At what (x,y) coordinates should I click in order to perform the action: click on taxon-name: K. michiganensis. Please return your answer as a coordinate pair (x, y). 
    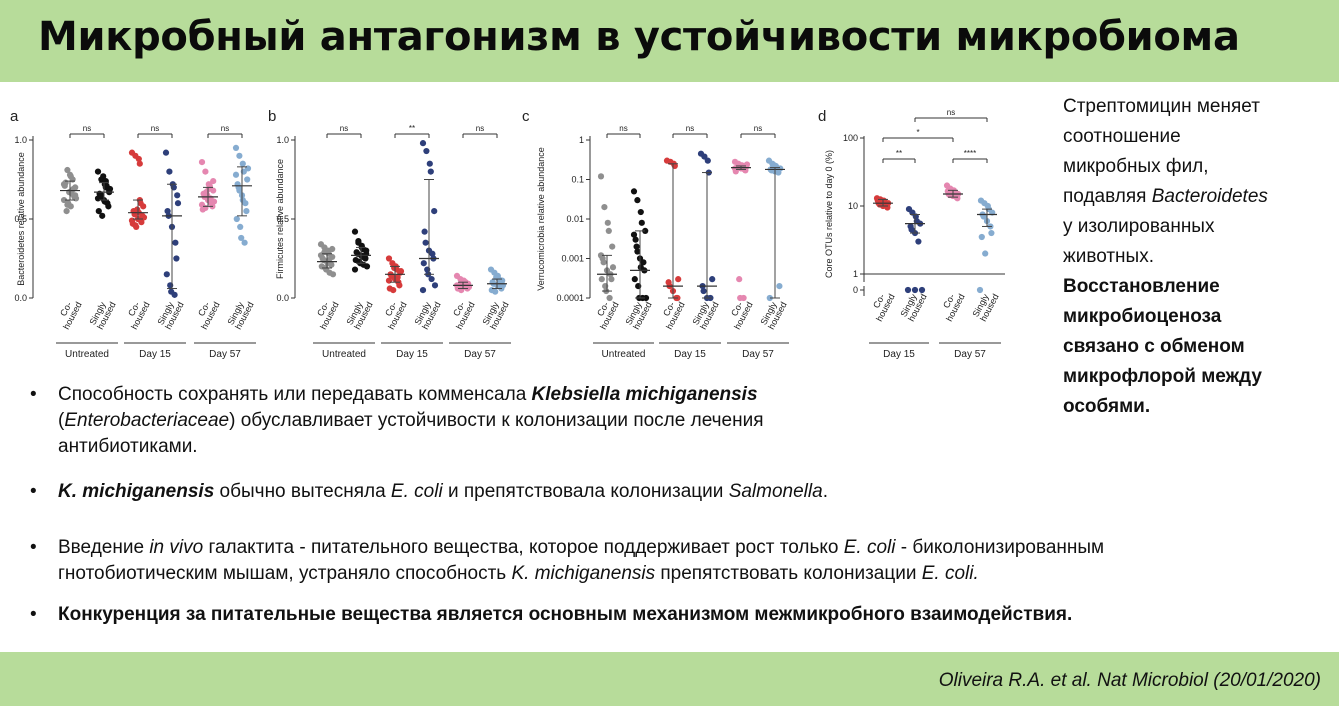
    Looking at the image, I should click on (583, 573).